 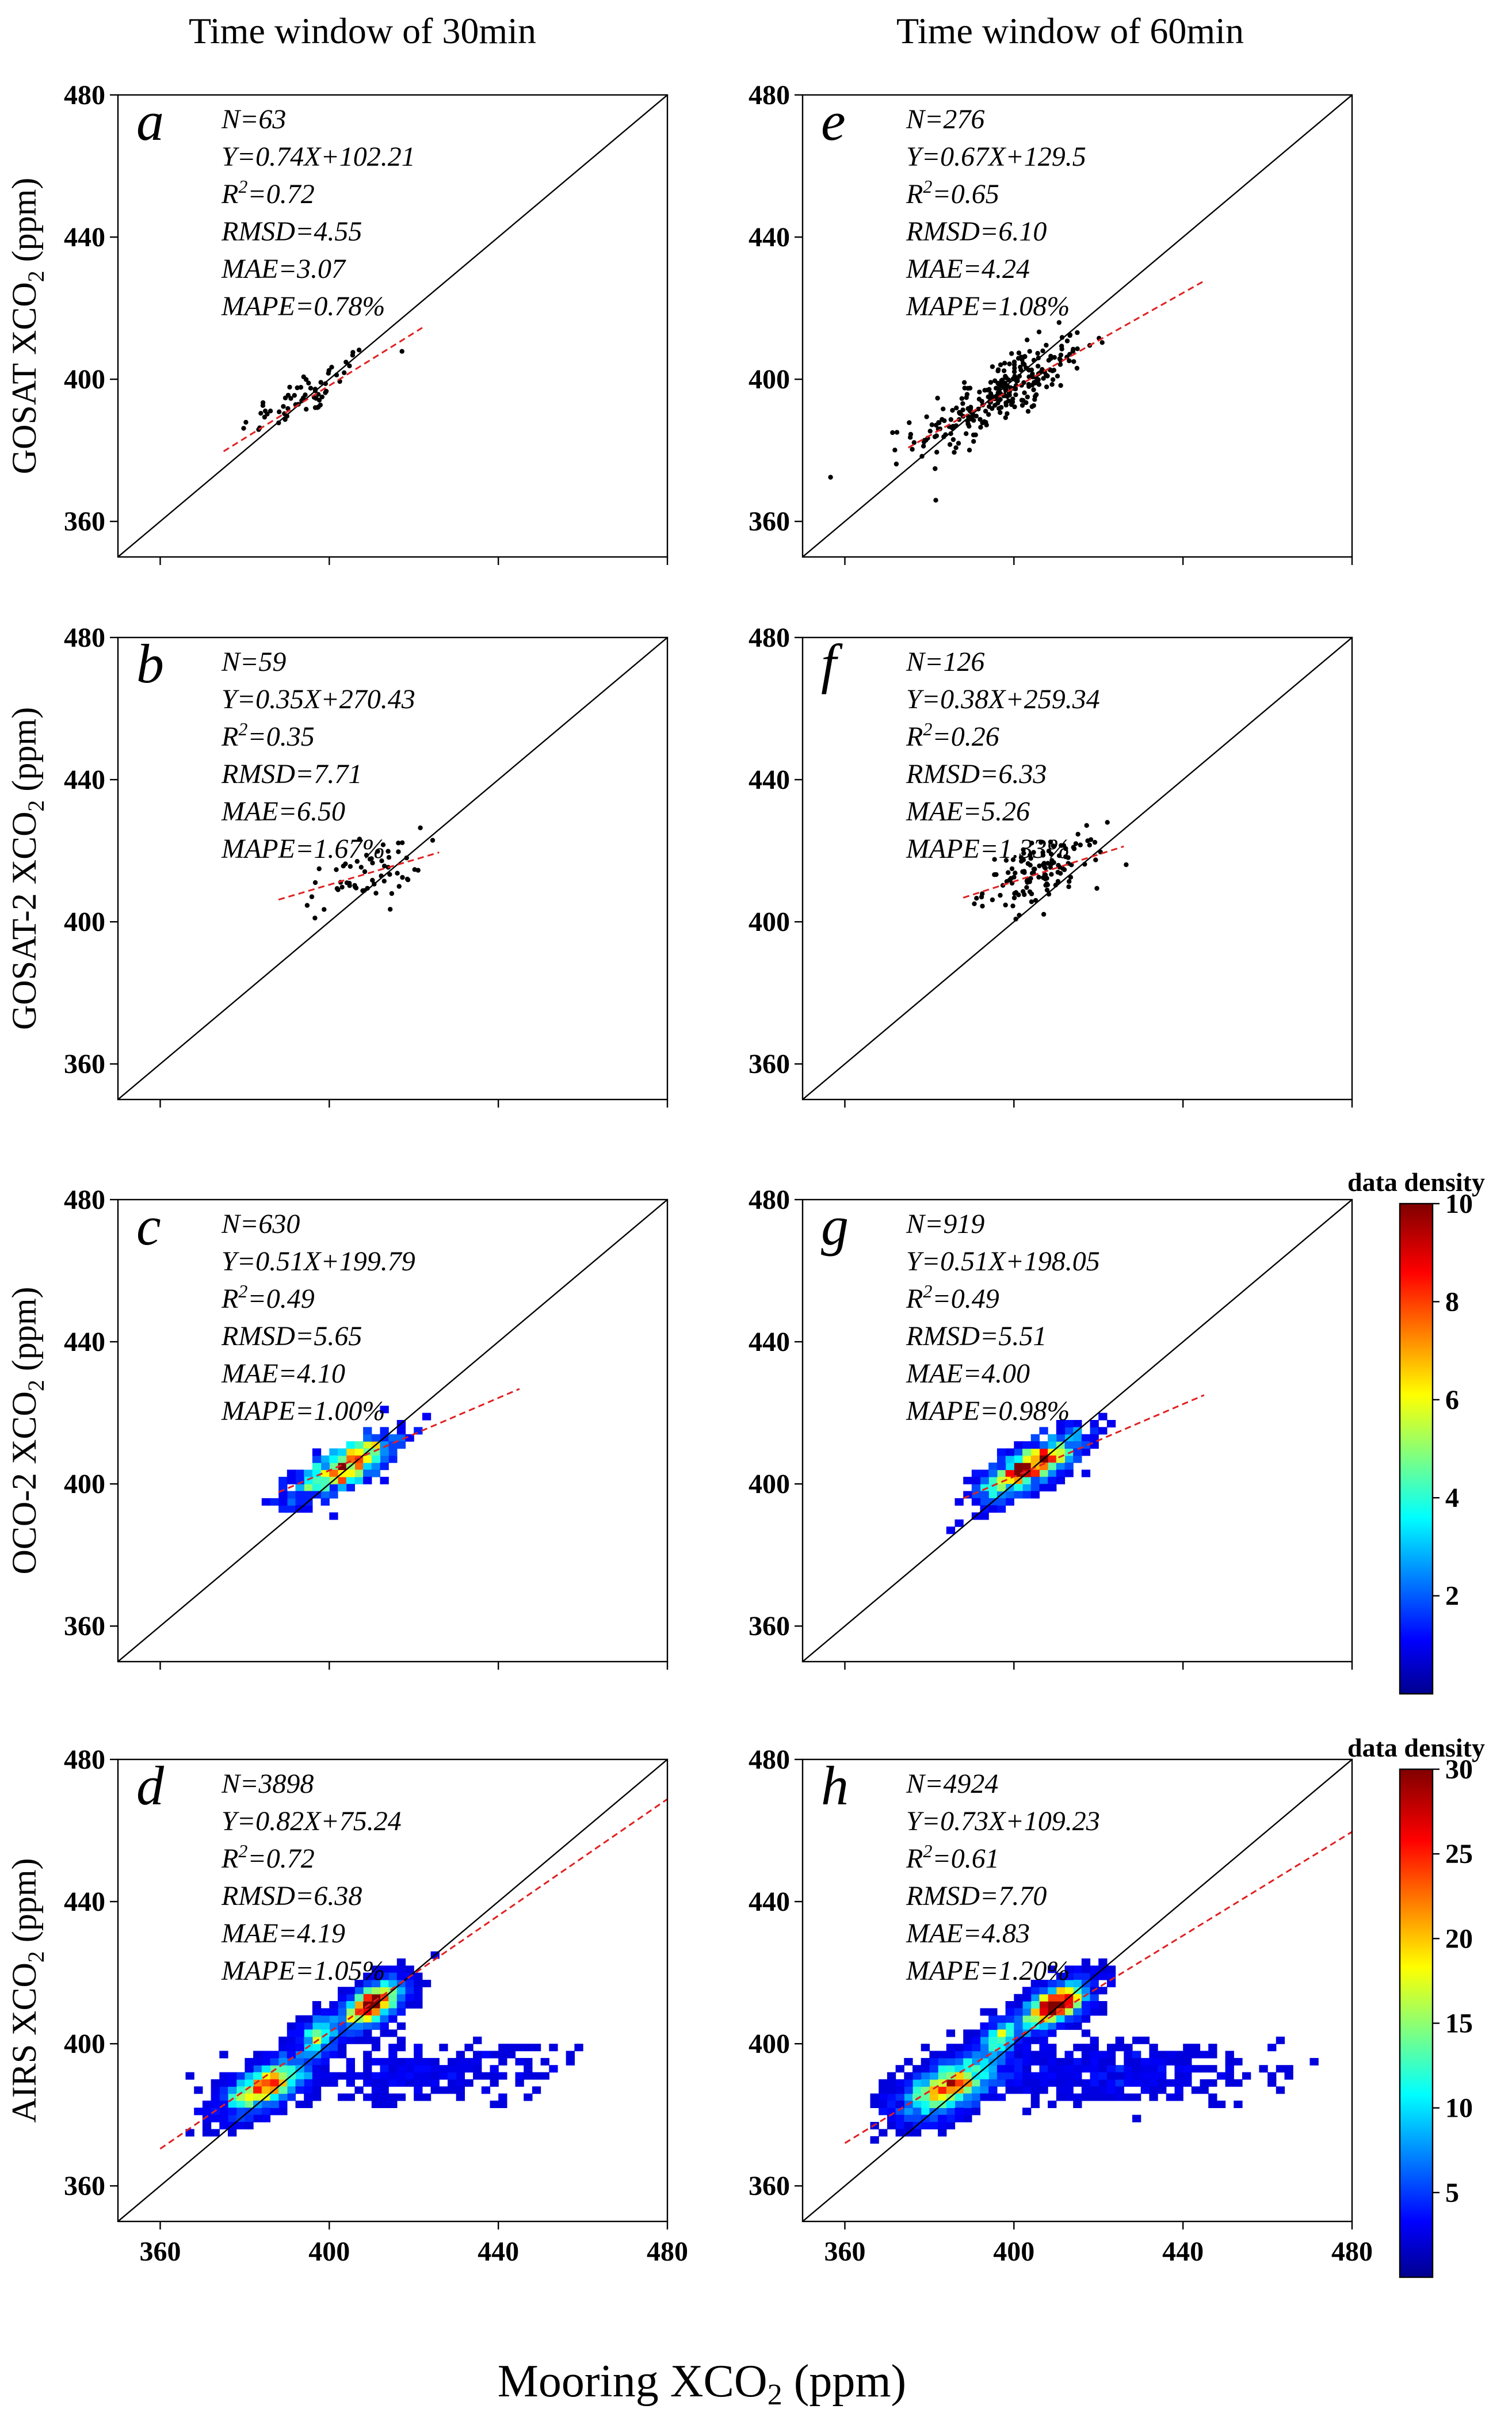 I want to click on stat-r2-sup: 2, so click(x=927, y=729).